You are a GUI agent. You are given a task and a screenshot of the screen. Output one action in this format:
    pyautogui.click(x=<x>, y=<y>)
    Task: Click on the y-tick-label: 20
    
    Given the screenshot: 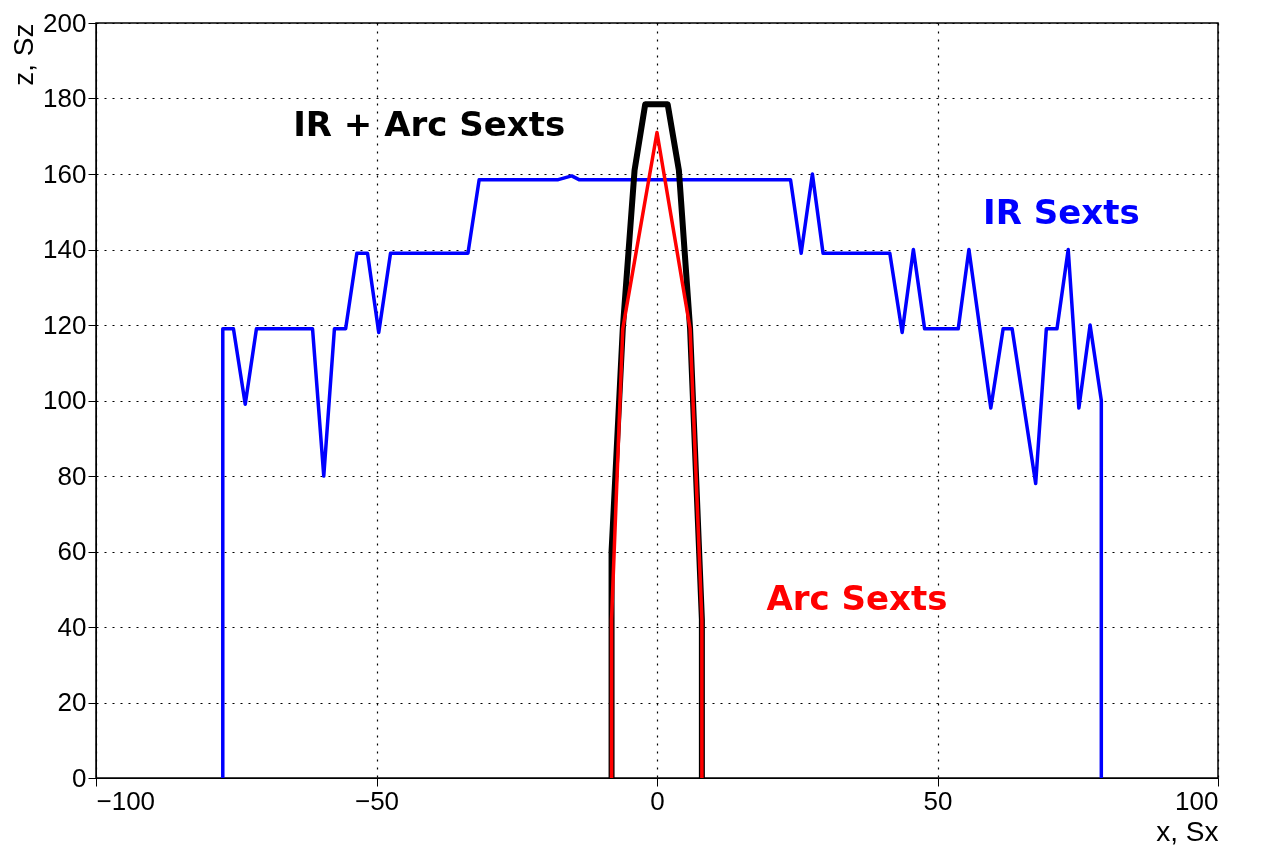 What is the action you would take?
    pyautogui.click(x=72, y=702)
    